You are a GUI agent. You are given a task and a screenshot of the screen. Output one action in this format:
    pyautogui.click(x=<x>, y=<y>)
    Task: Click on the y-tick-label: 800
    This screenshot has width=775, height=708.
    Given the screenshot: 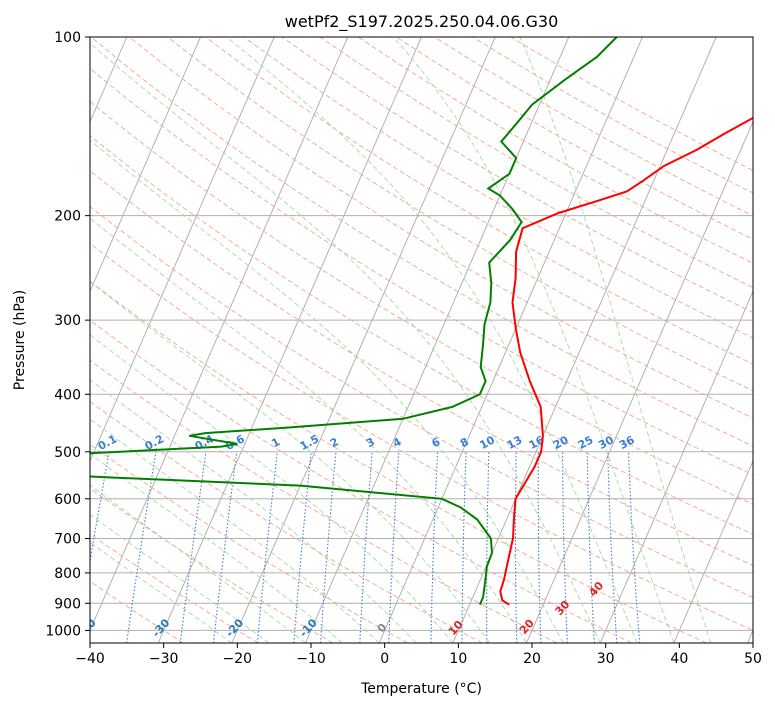 What is the action you would take?
    pyautogui.click(x=67, y=574)
    